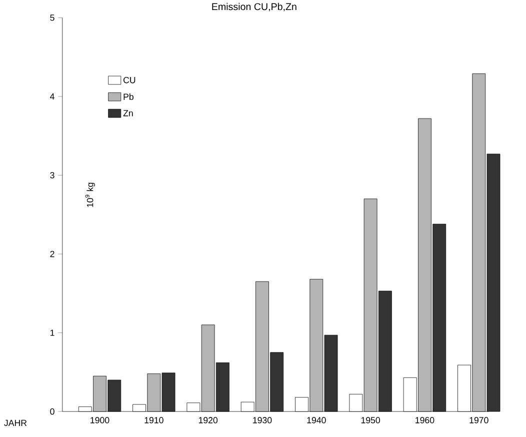 Image resolution: width=526 pixels, height=437 pixels. What do you see at coordinates (316, 420) in the screenshot?
I see `x-tick-label: 1940` at bounding box center [316, 420].